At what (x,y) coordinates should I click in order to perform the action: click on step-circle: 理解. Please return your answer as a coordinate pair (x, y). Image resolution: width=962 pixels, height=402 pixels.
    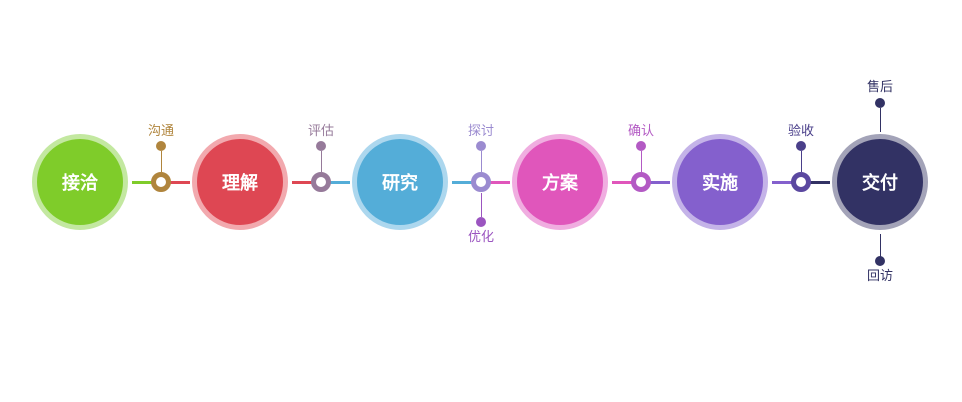
    Looking at the image, I should click on (240, 182).